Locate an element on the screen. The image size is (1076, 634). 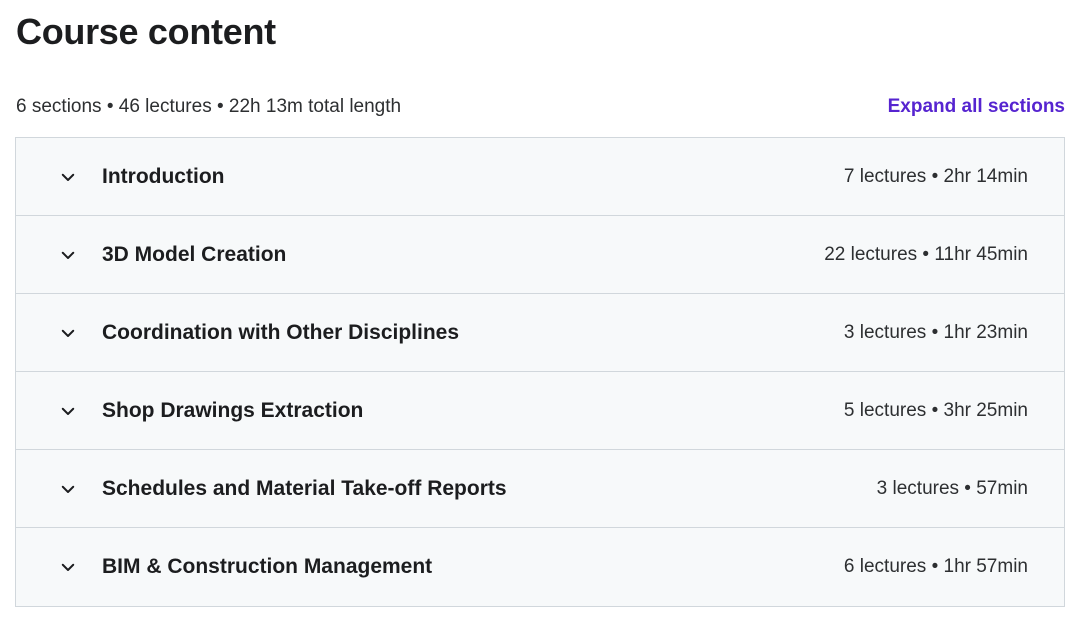
section-title: BIM & Construction Management is located at coordinates (267, 566).